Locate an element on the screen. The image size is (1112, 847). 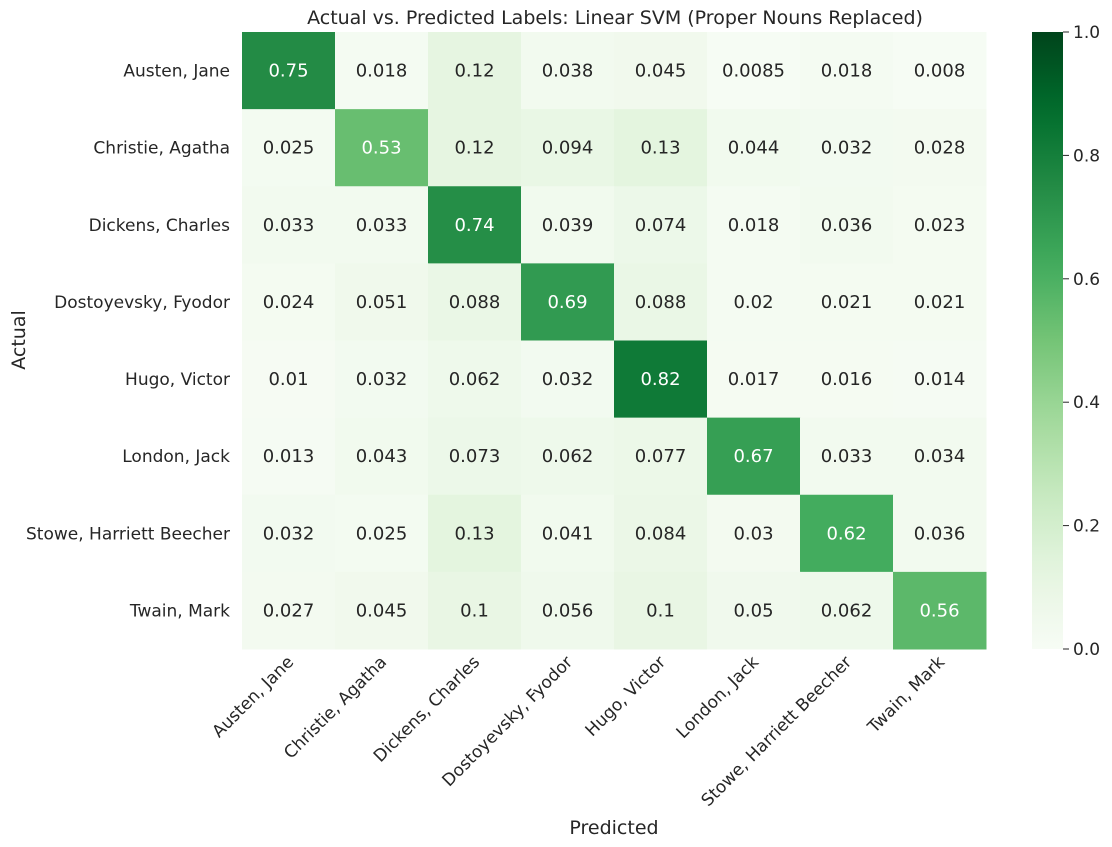
cell-value-label: 0.12 is located at coordinates (474, 71).